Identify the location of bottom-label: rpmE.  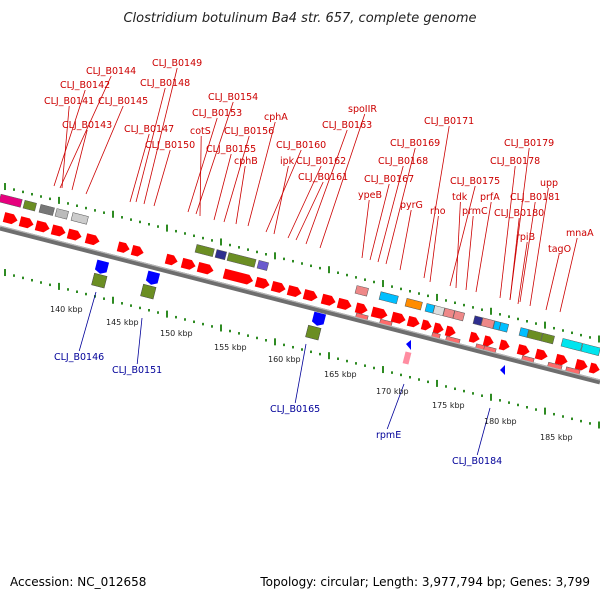
(388, 435).